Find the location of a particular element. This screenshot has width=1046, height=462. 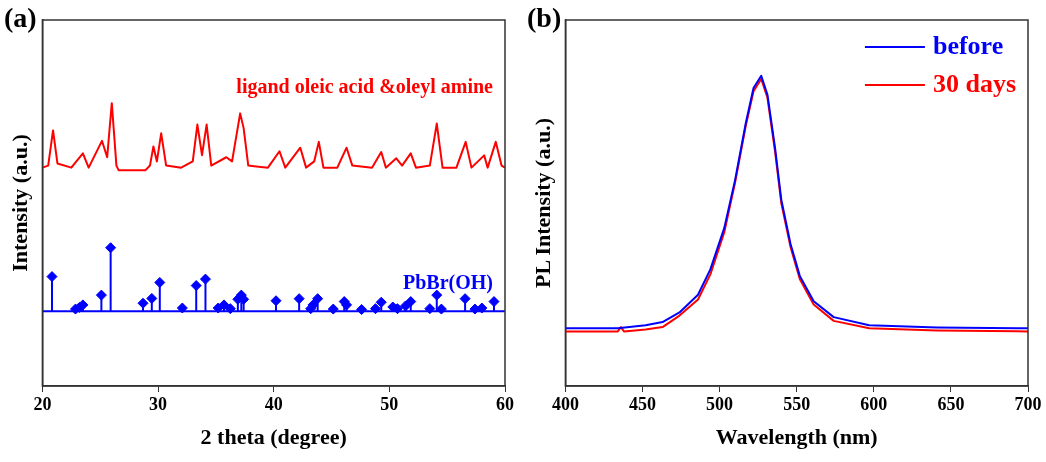

x-tick-label: 400 is located at coordinates (565, 404).